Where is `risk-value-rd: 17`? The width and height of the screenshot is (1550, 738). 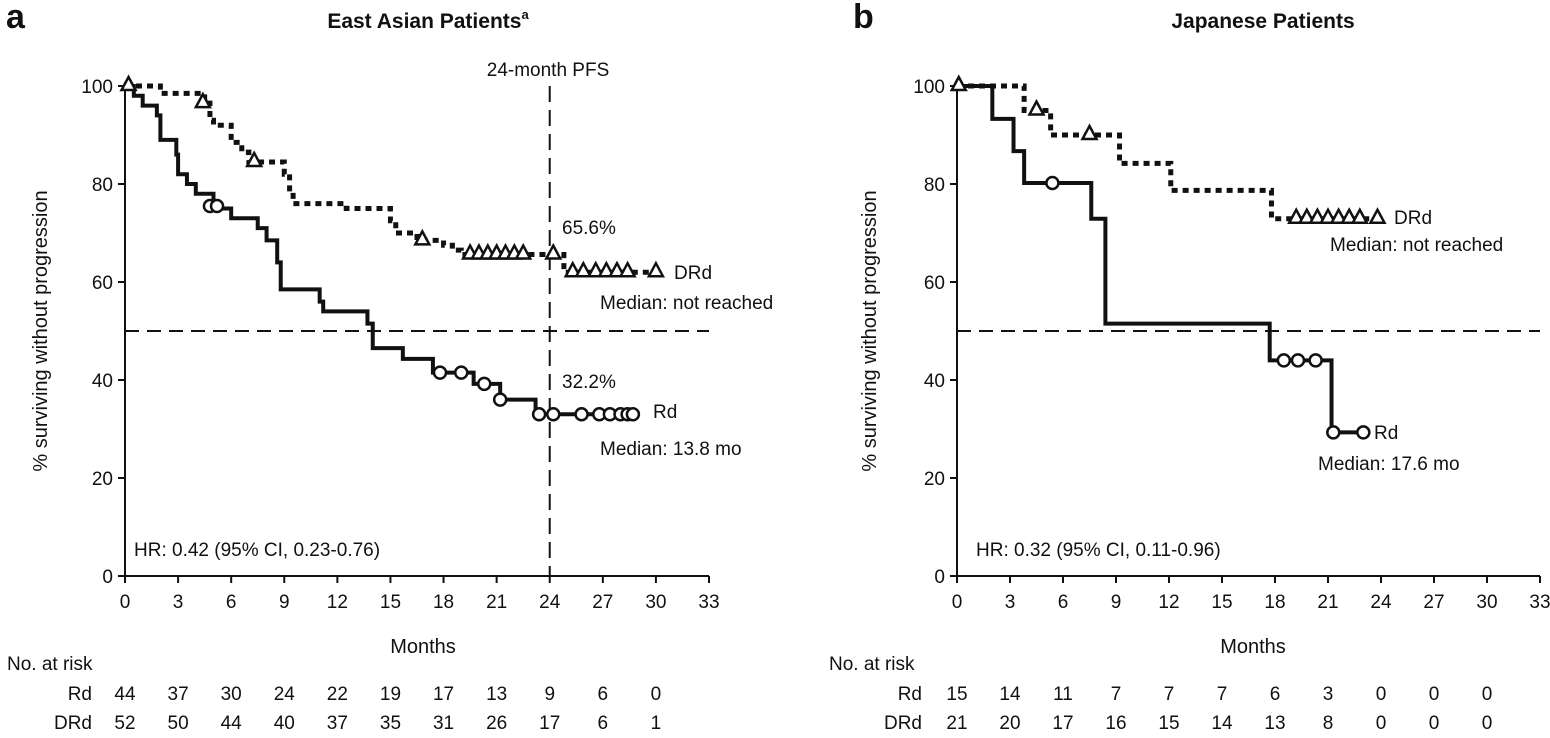 risk-value-rd: 17 is located at coordinates (443, 694).